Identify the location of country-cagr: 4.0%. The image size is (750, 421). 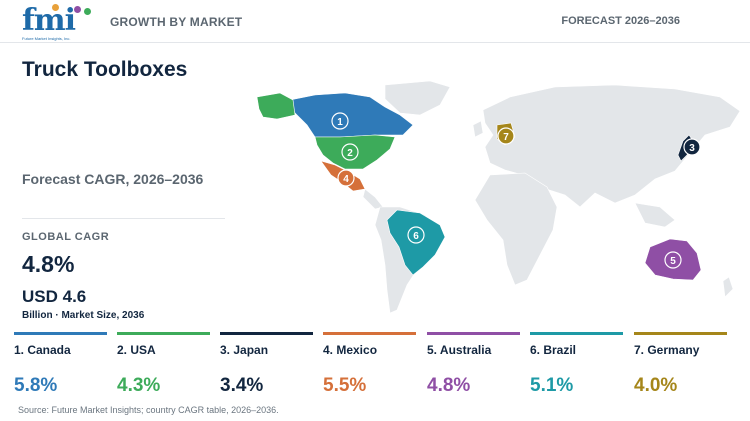
(656, 385).